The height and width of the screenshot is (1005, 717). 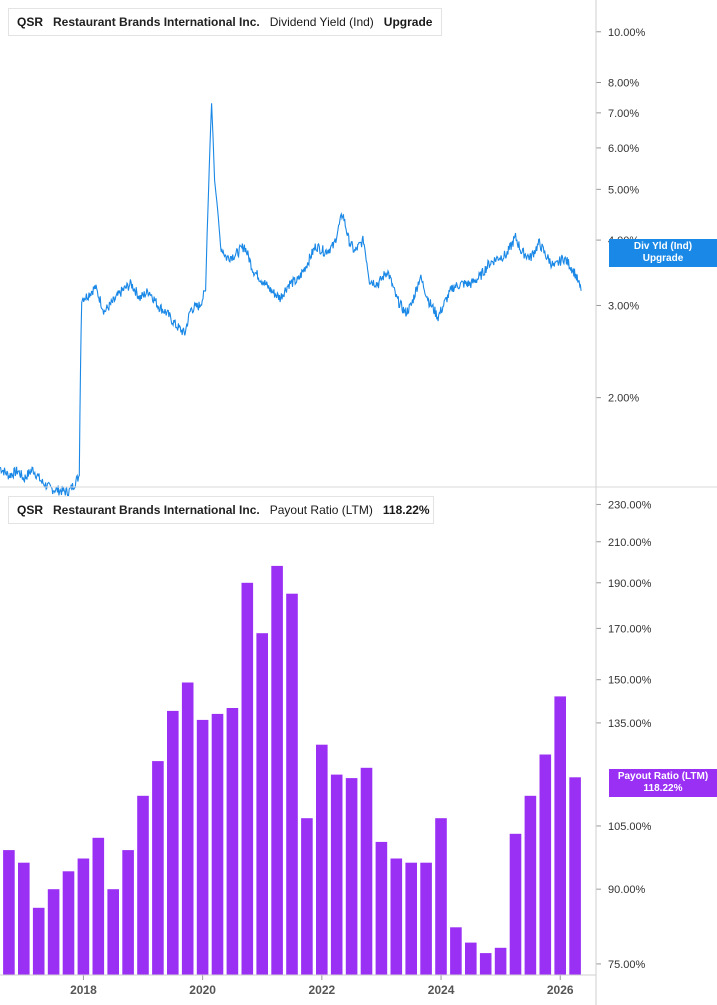 What do you see at coordinates (408, 22) in the screenshot?
I see `upgrade-link: Upgrade` at bounding box center [408, 22].